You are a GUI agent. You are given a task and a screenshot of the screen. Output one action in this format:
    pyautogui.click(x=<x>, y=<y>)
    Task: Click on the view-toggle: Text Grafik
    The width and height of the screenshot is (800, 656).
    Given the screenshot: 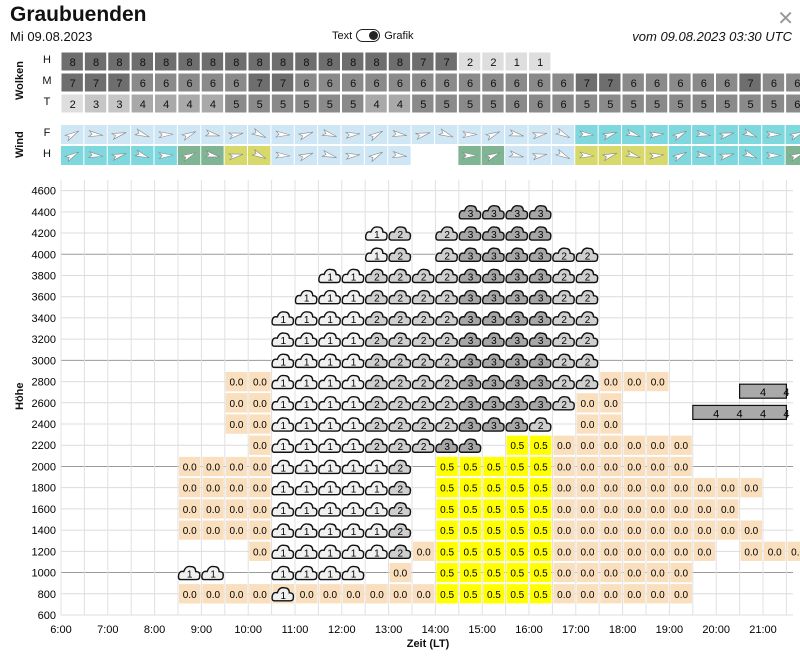 What is the action you would take?
    pyautogui.click(x=373, y=35)
    